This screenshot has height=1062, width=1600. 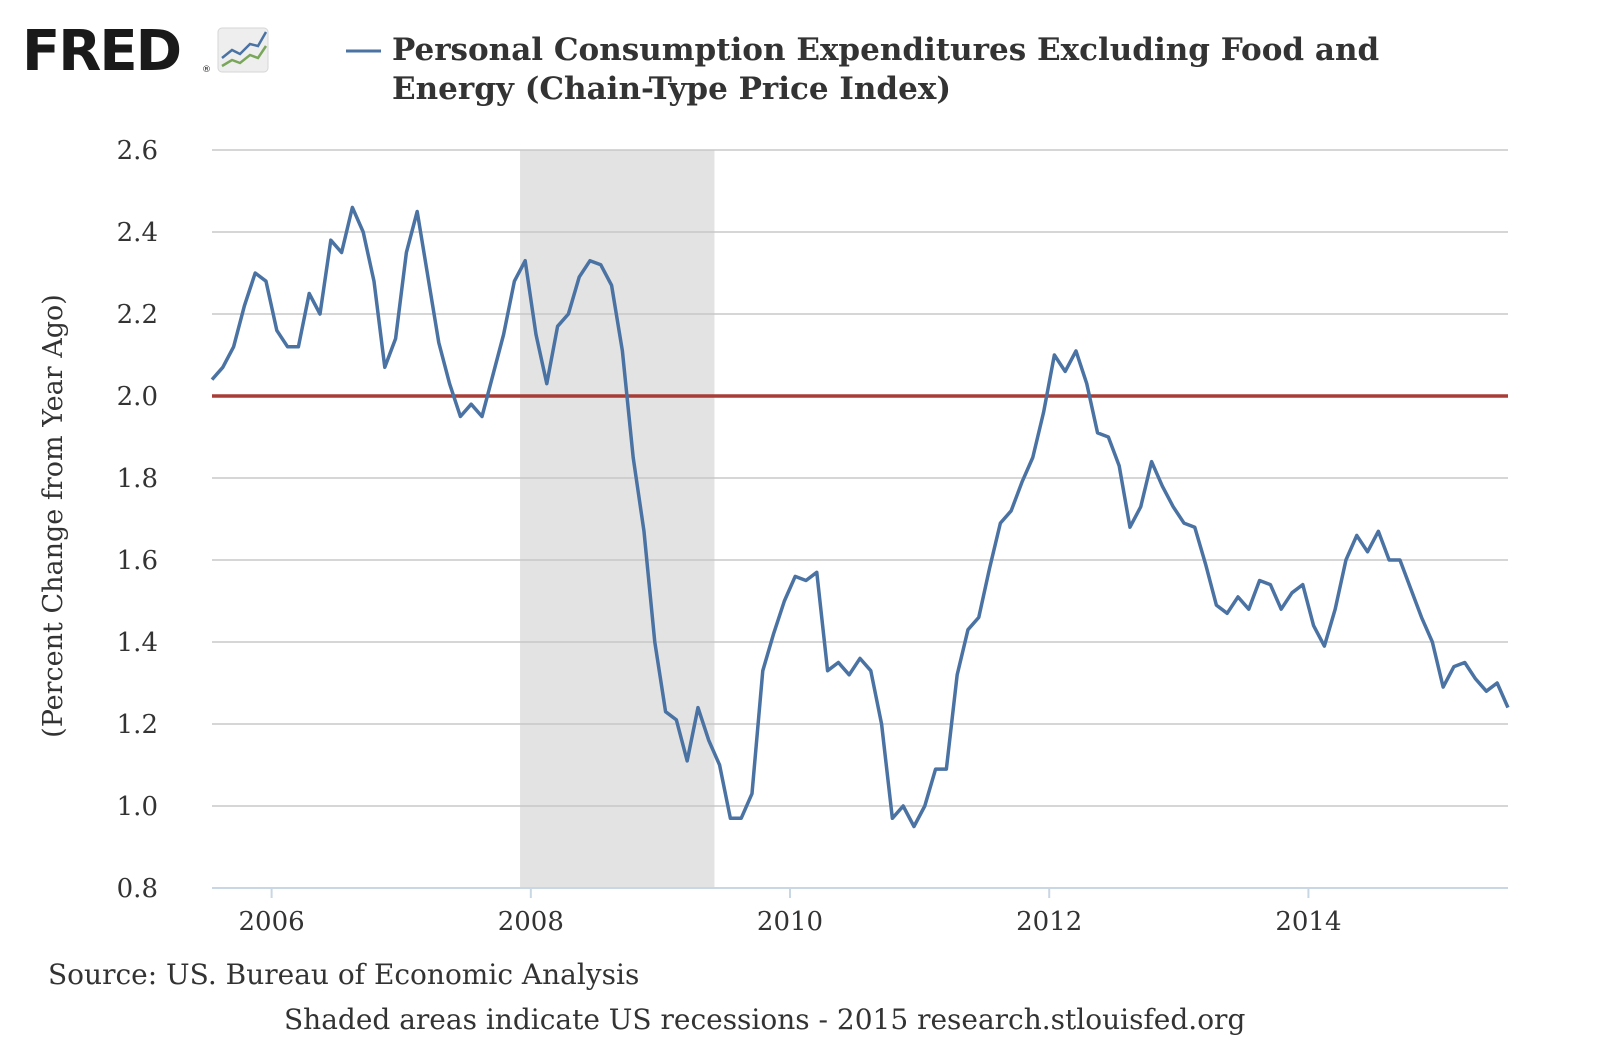 What do you see at coordinates (671, 89) in the screenshot?
I see `chart-title-line2: Energy (Chain-Type Price Index)` at bounding box center [671, 89].